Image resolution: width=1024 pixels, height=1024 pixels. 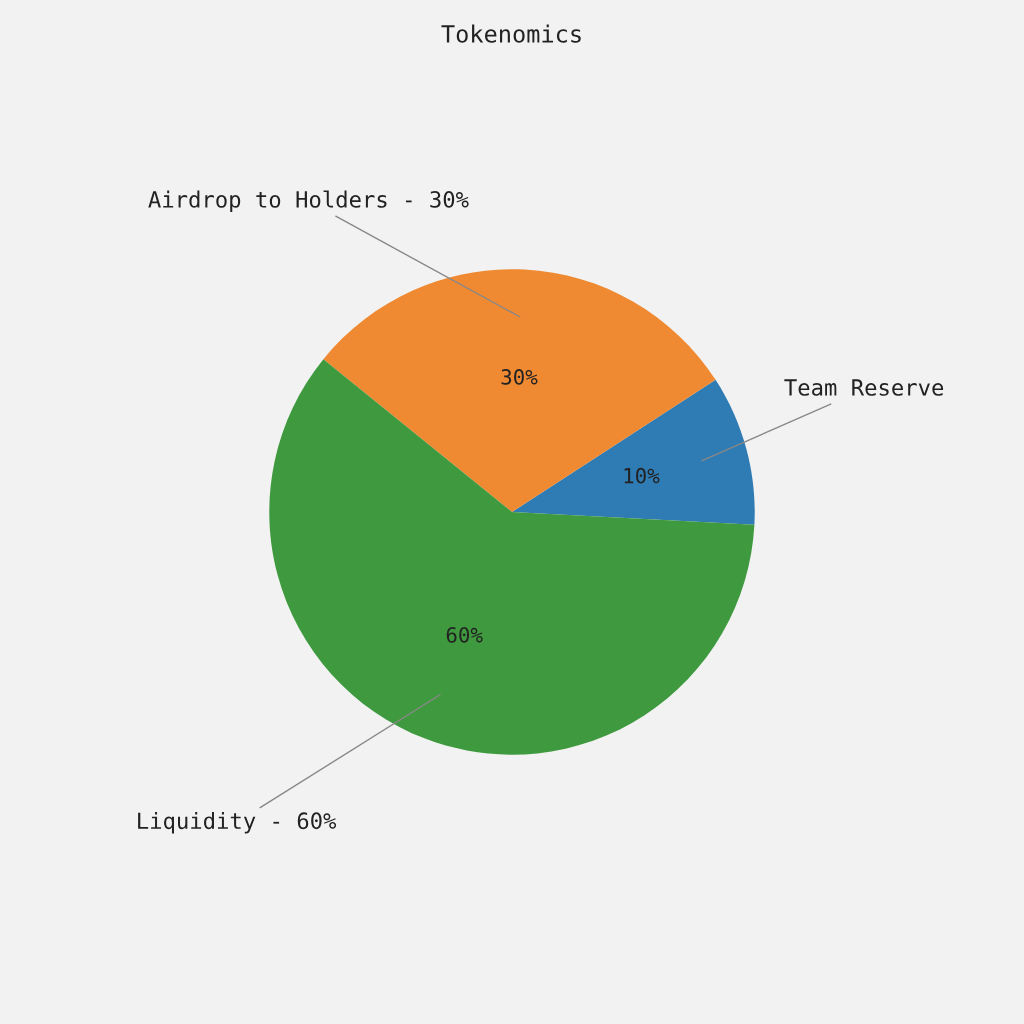 I want to click on pie-slice, so click(x=519, y=390).